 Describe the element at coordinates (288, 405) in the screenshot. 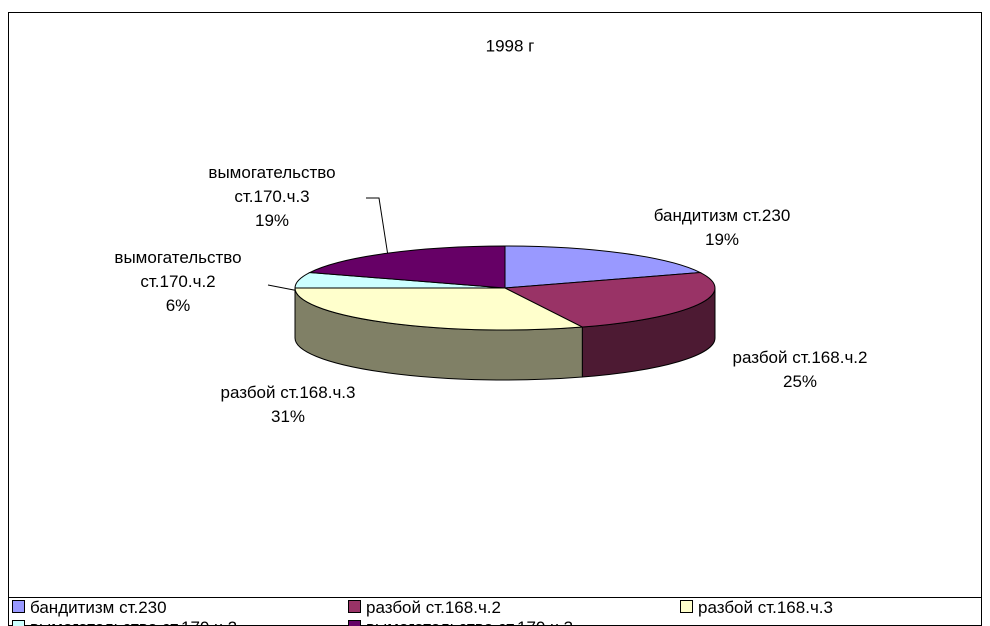

I see `data-label: разбой ст.168.ч.3 31%` at that location.